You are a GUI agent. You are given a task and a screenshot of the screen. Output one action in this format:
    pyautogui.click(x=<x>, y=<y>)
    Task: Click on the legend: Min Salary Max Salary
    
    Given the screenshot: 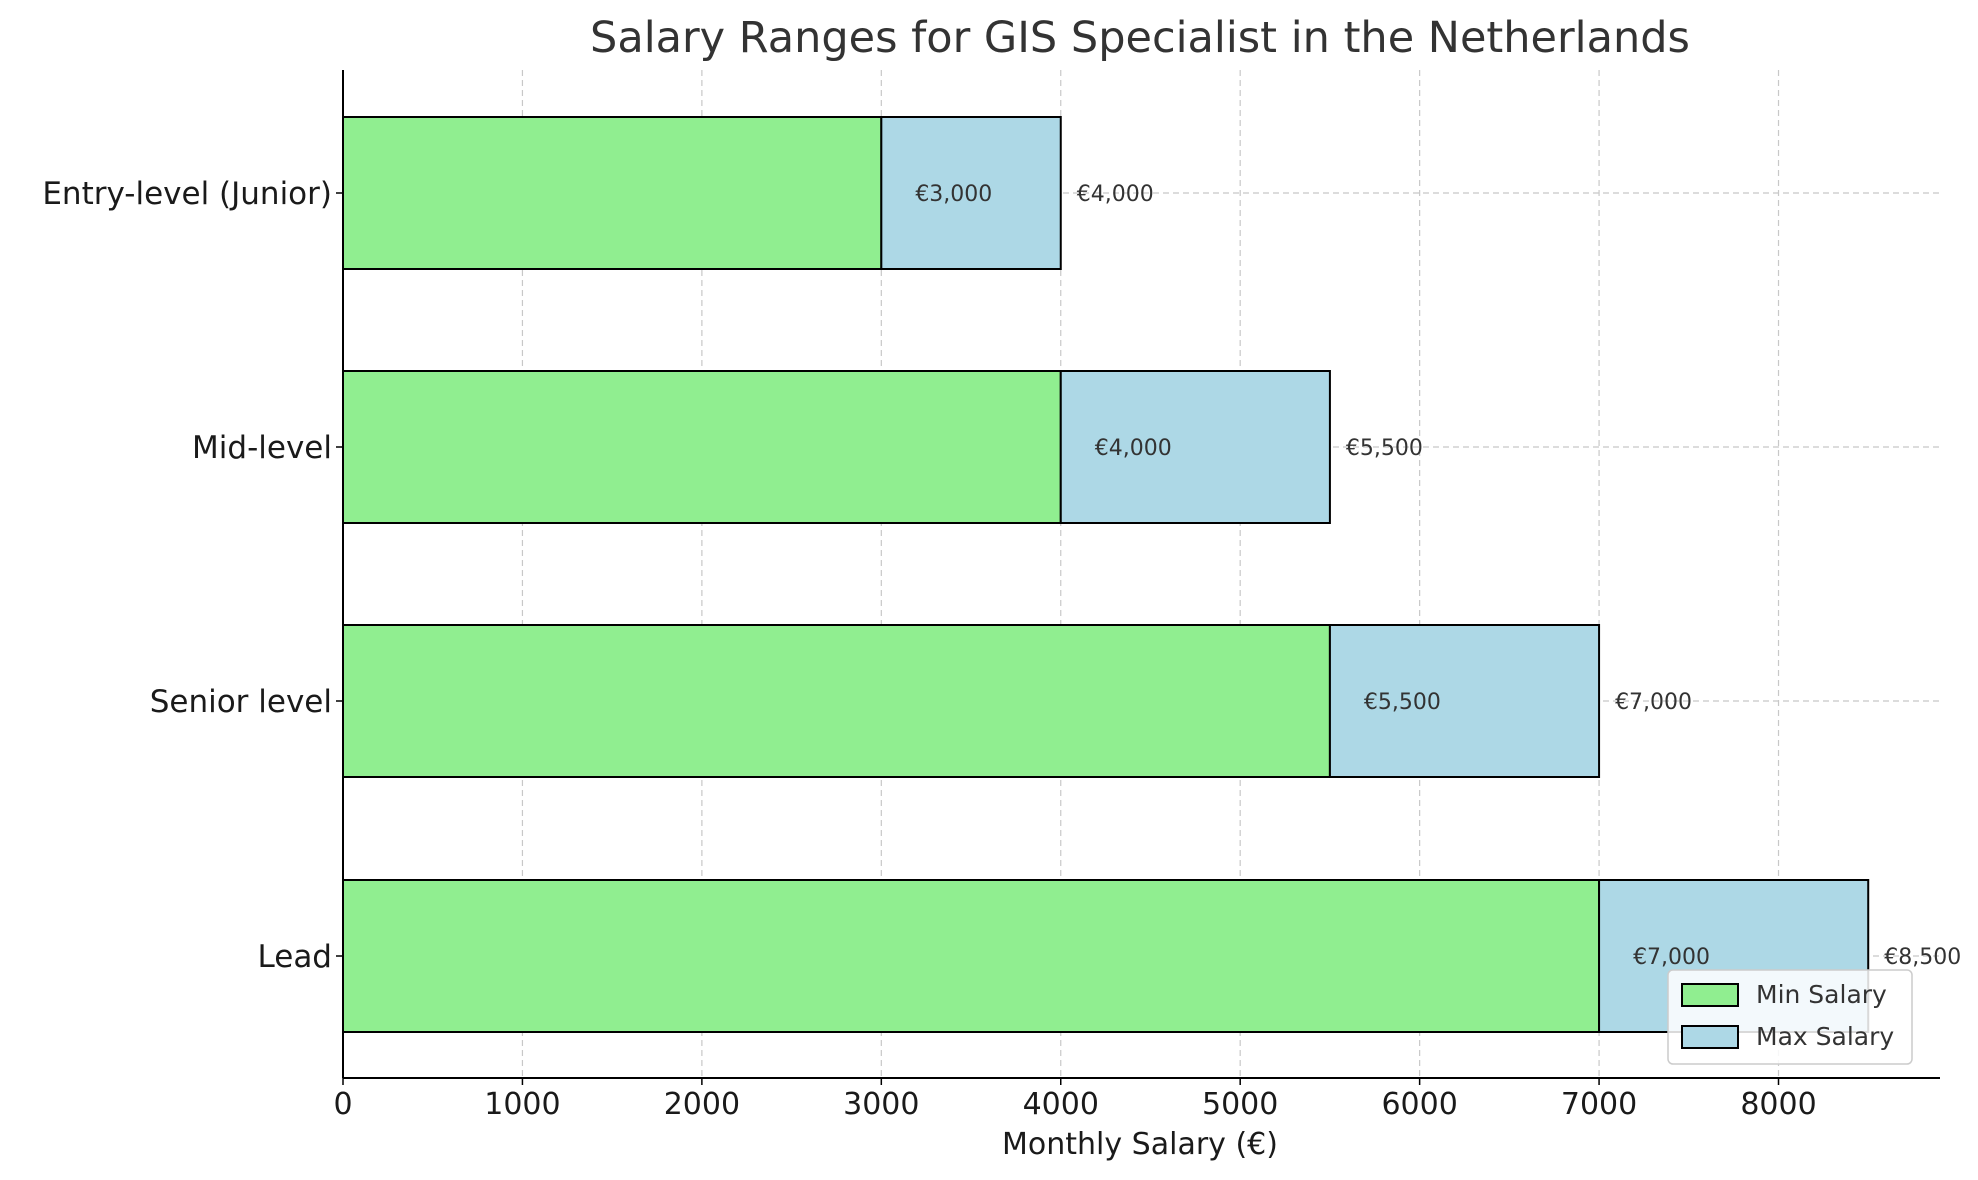 What is the action you would take?
    pyautogui.click(x=1790, y=1017)
    